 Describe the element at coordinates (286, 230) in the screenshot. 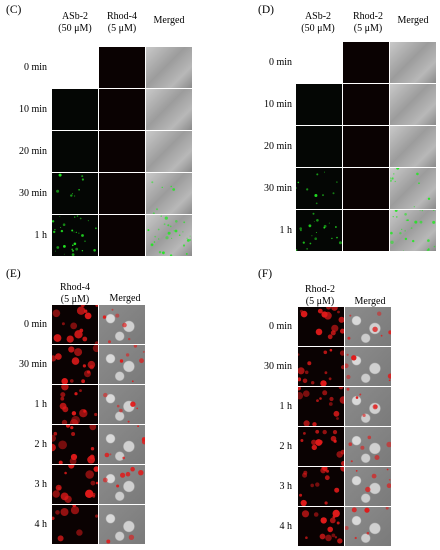

I see `time-point-label: 1 h` at that location.